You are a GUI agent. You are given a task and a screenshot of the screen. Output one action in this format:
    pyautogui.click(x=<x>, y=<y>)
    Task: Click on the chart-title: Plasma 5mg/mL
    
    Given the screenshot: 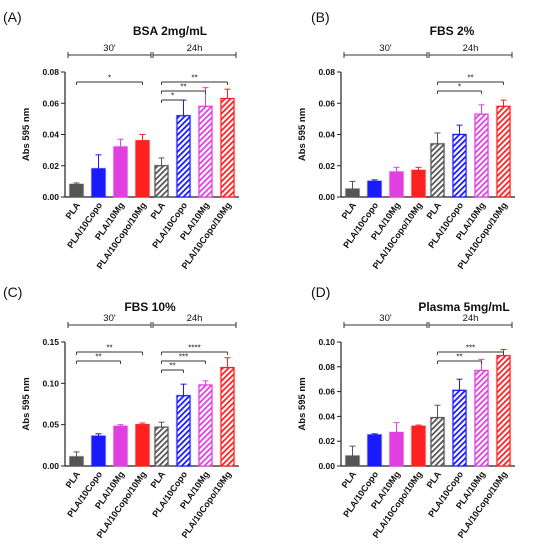 What is the action you would take?
    pyautogui.click(x=463, y=307)
    